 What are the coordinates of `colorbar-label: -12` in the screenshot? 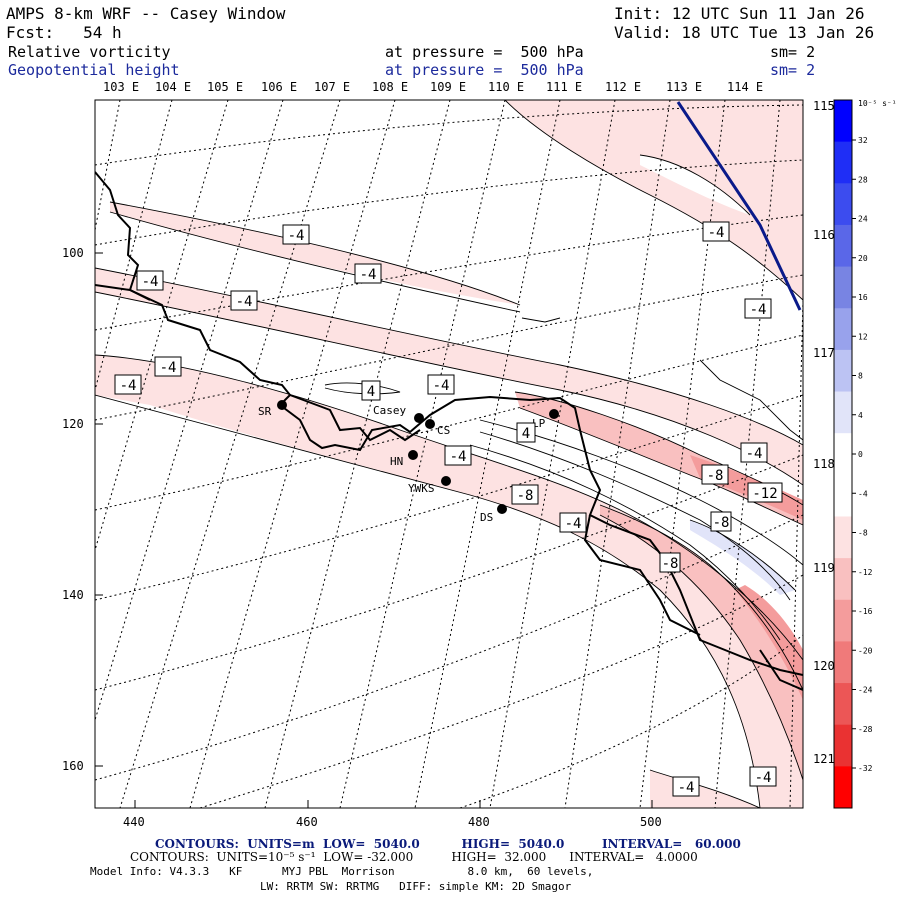 It's located at (865, 572).